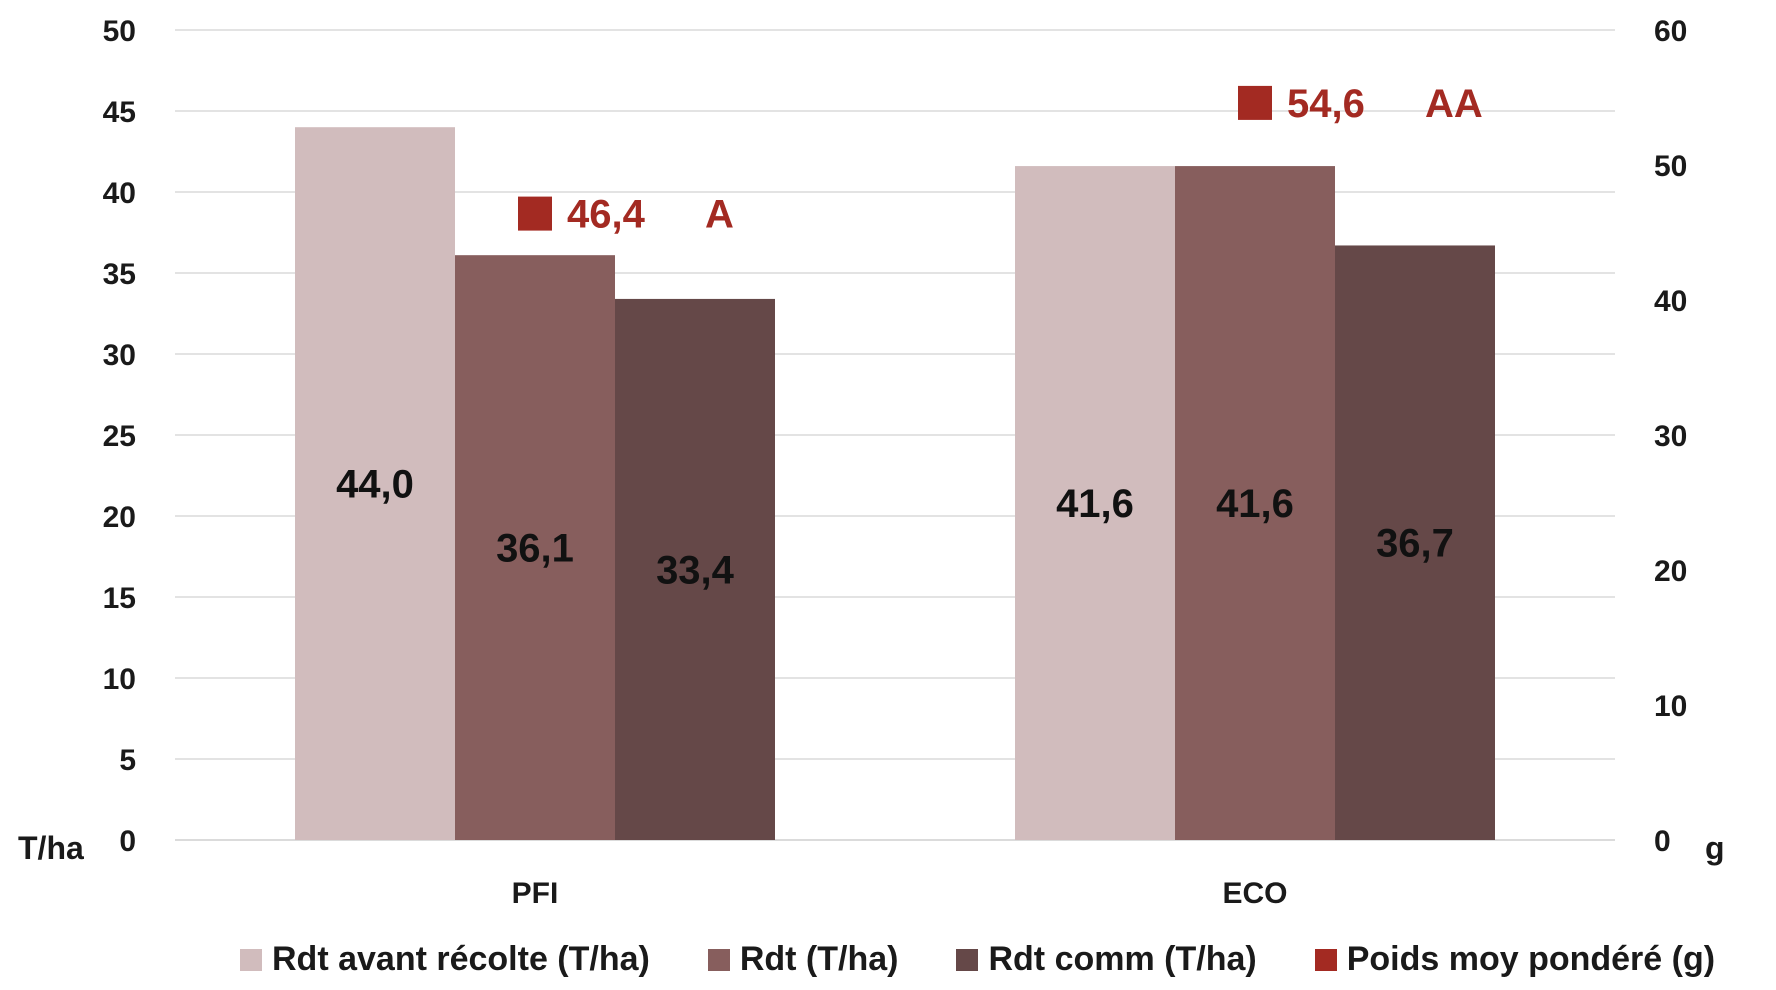 This screenshot has width=1776, height=990. What do you see at coordinates (819, 959) in the screenshot?
I see `legend-label: Rdt (T/ha)` at bounding box center [819, 959].